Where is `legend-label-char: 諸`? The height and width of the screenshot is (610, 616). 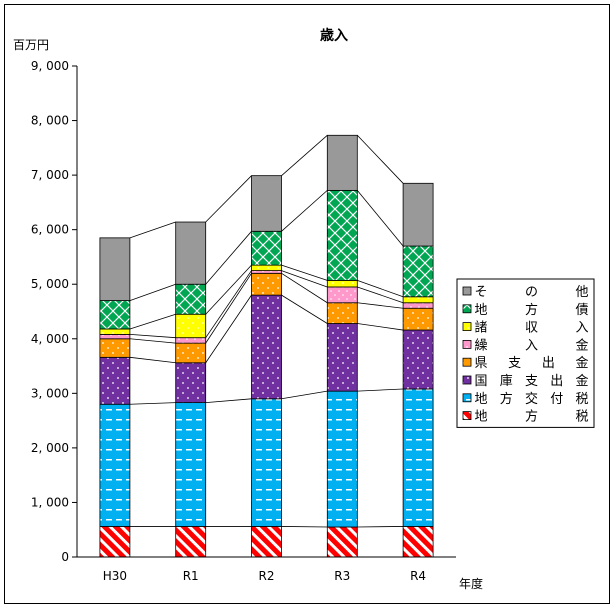 legend-label-char: 諸 is located at coordinates (480, 328).